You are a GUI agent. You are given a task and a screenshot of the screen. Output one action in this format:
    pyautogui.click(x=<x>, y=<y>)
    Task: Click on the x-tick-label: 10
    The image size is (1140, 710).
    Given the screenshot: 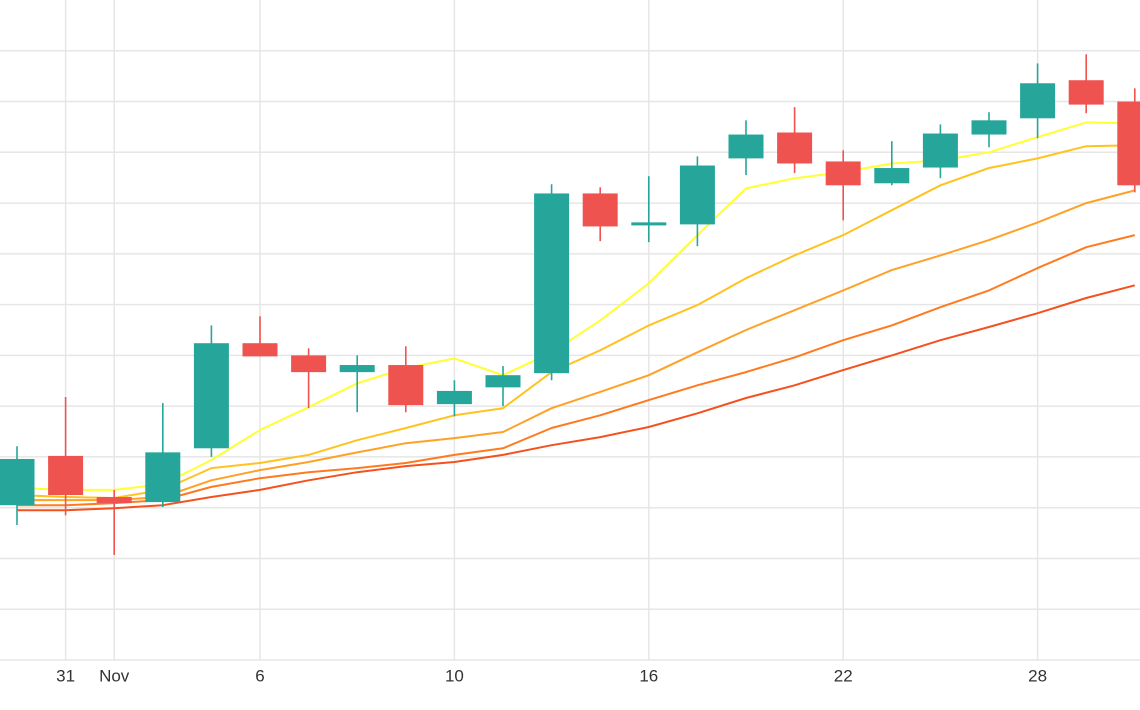 What is the action you would take?
    pyautogui.click(x=454, y=675)
    